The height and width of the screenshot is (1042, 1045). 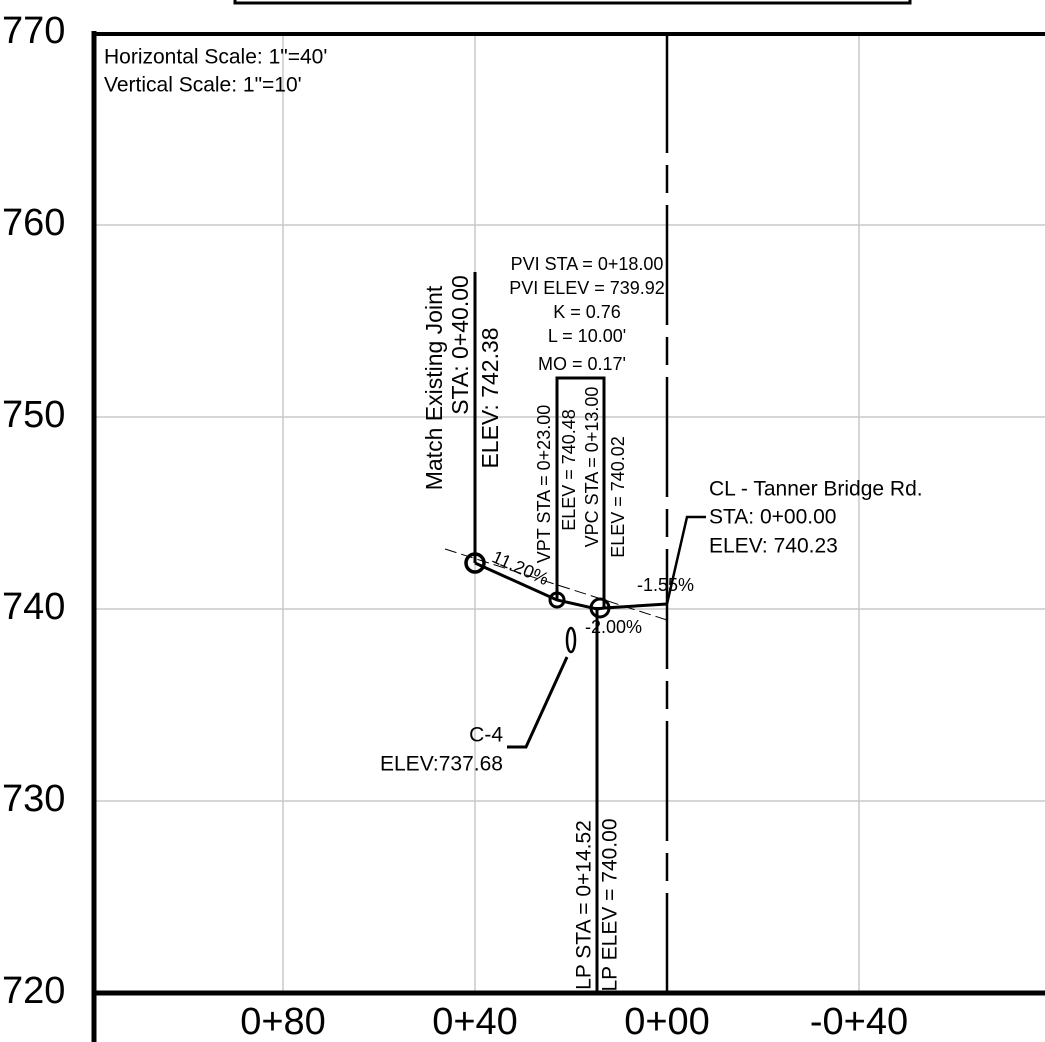 I want to click on y-label: 760, so click(x=33, y=223).